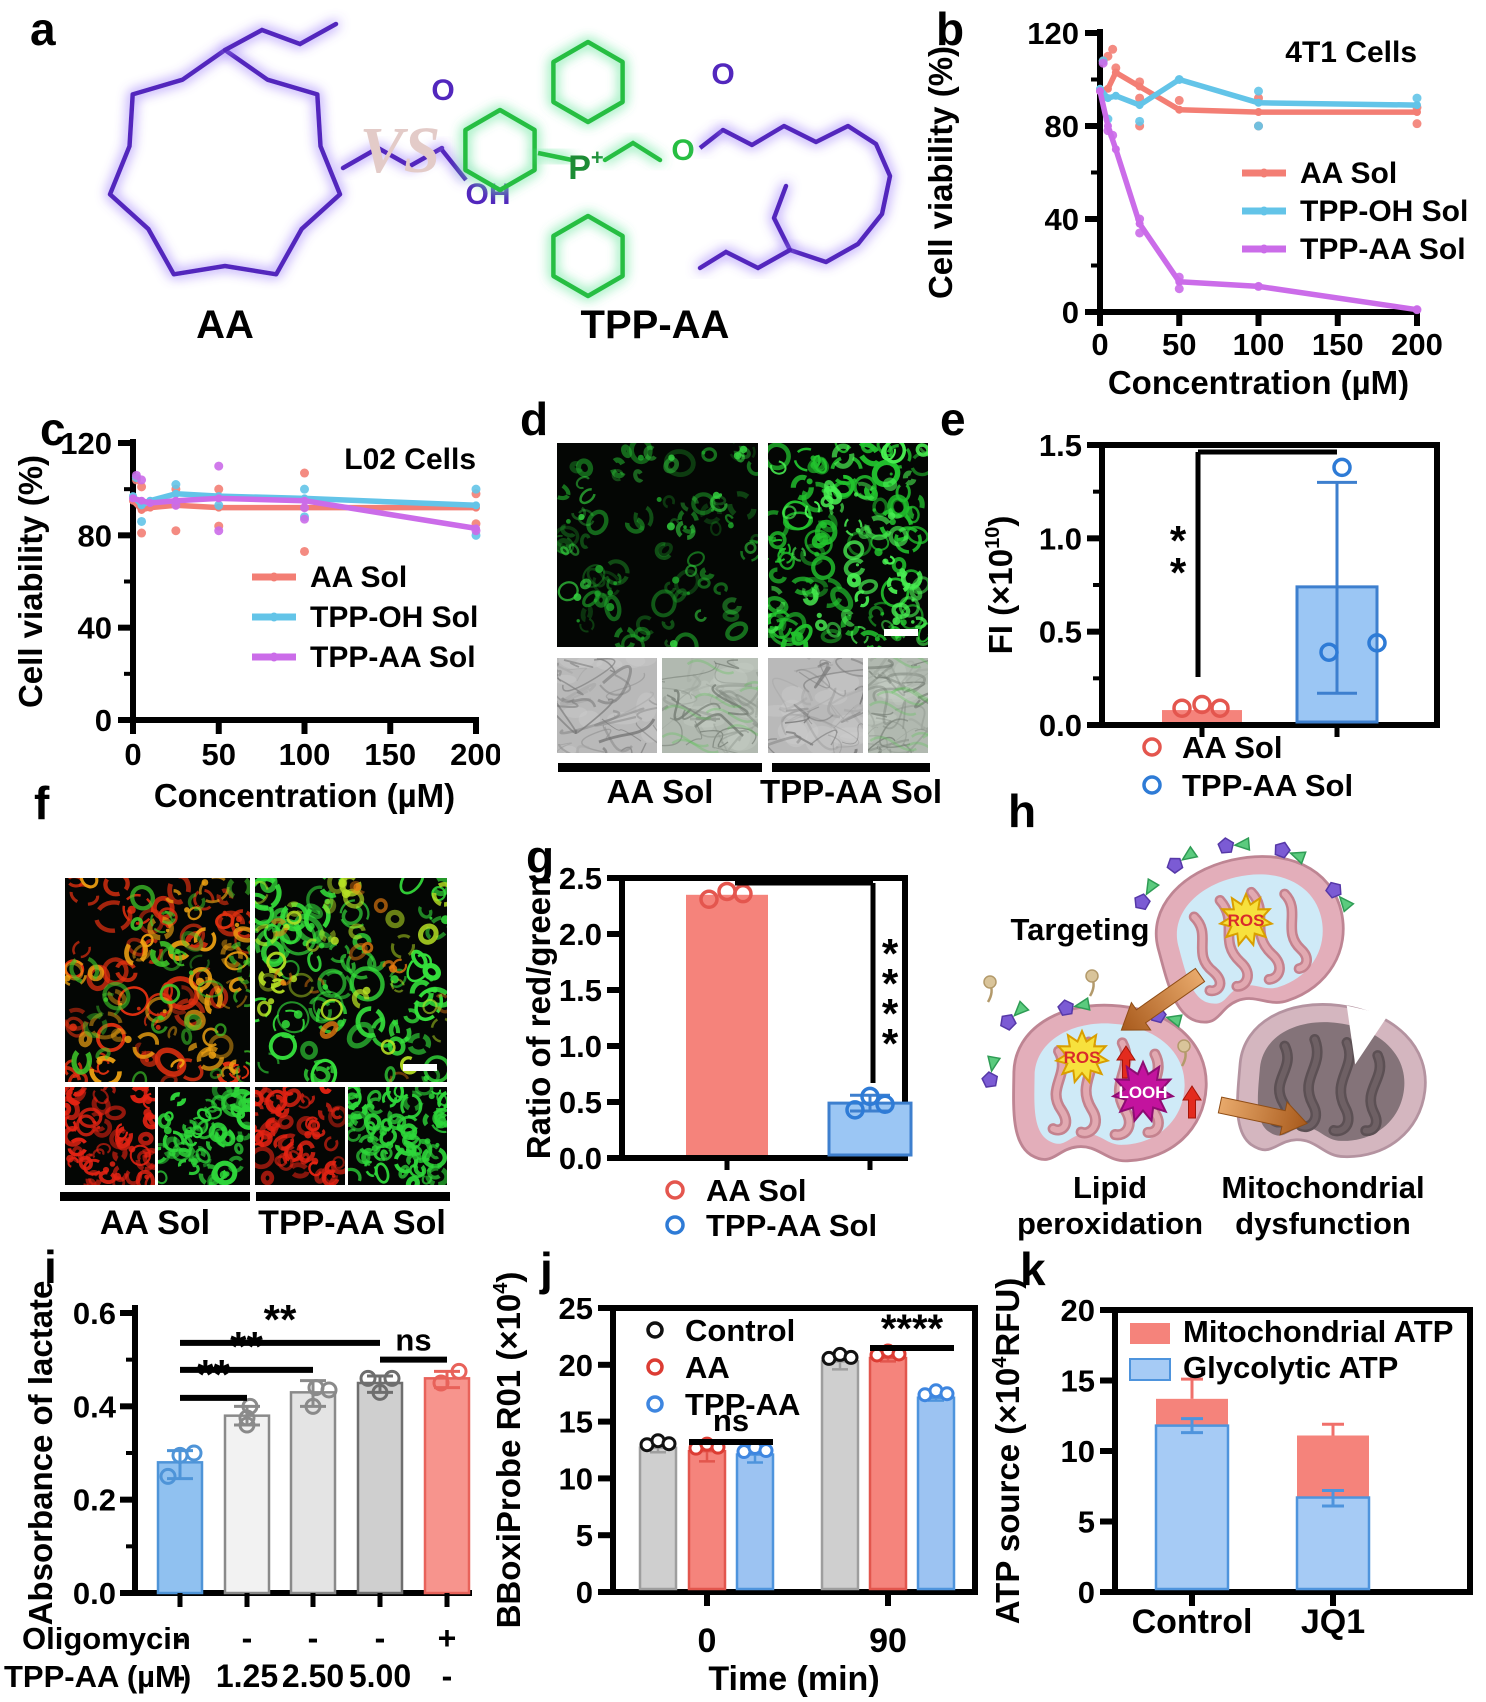 This screenshot has height=1702, width=1486. Describe the element at coordinates (420, 1067) in the screenshot. I see `scale-bar` at that location.